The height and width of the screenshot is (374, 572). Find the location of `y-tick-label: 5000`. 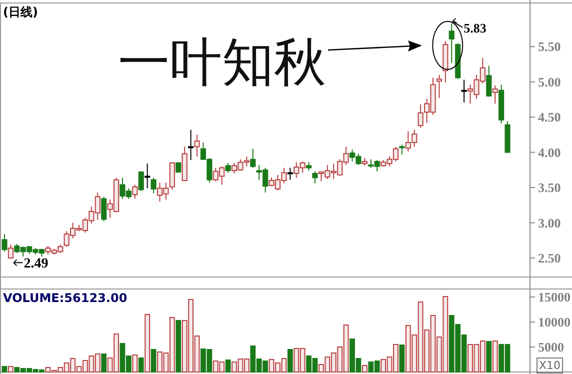

y-tick-label: 5000 is located at coordinates (551, 347).